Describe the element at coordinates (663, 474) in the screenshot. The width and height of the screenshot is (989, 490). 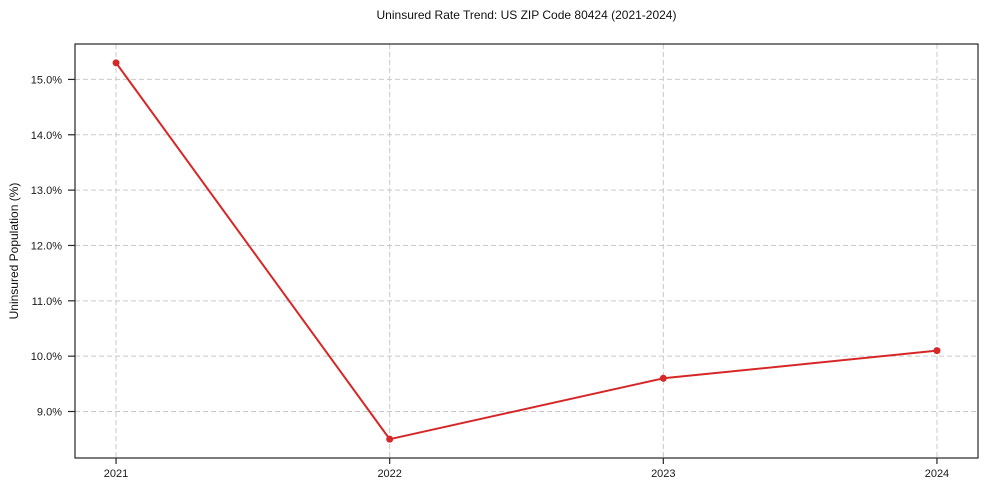
I see `x-axis-tick-label: 2023` at that location.